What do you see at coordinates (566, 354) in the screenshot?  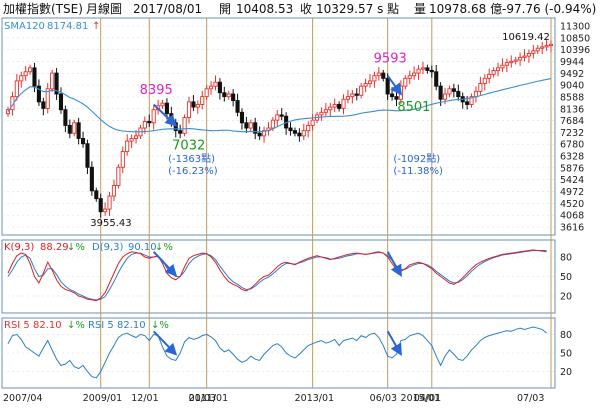 I see `rsi-tick-label: 50` at bounding box center [566, 354].